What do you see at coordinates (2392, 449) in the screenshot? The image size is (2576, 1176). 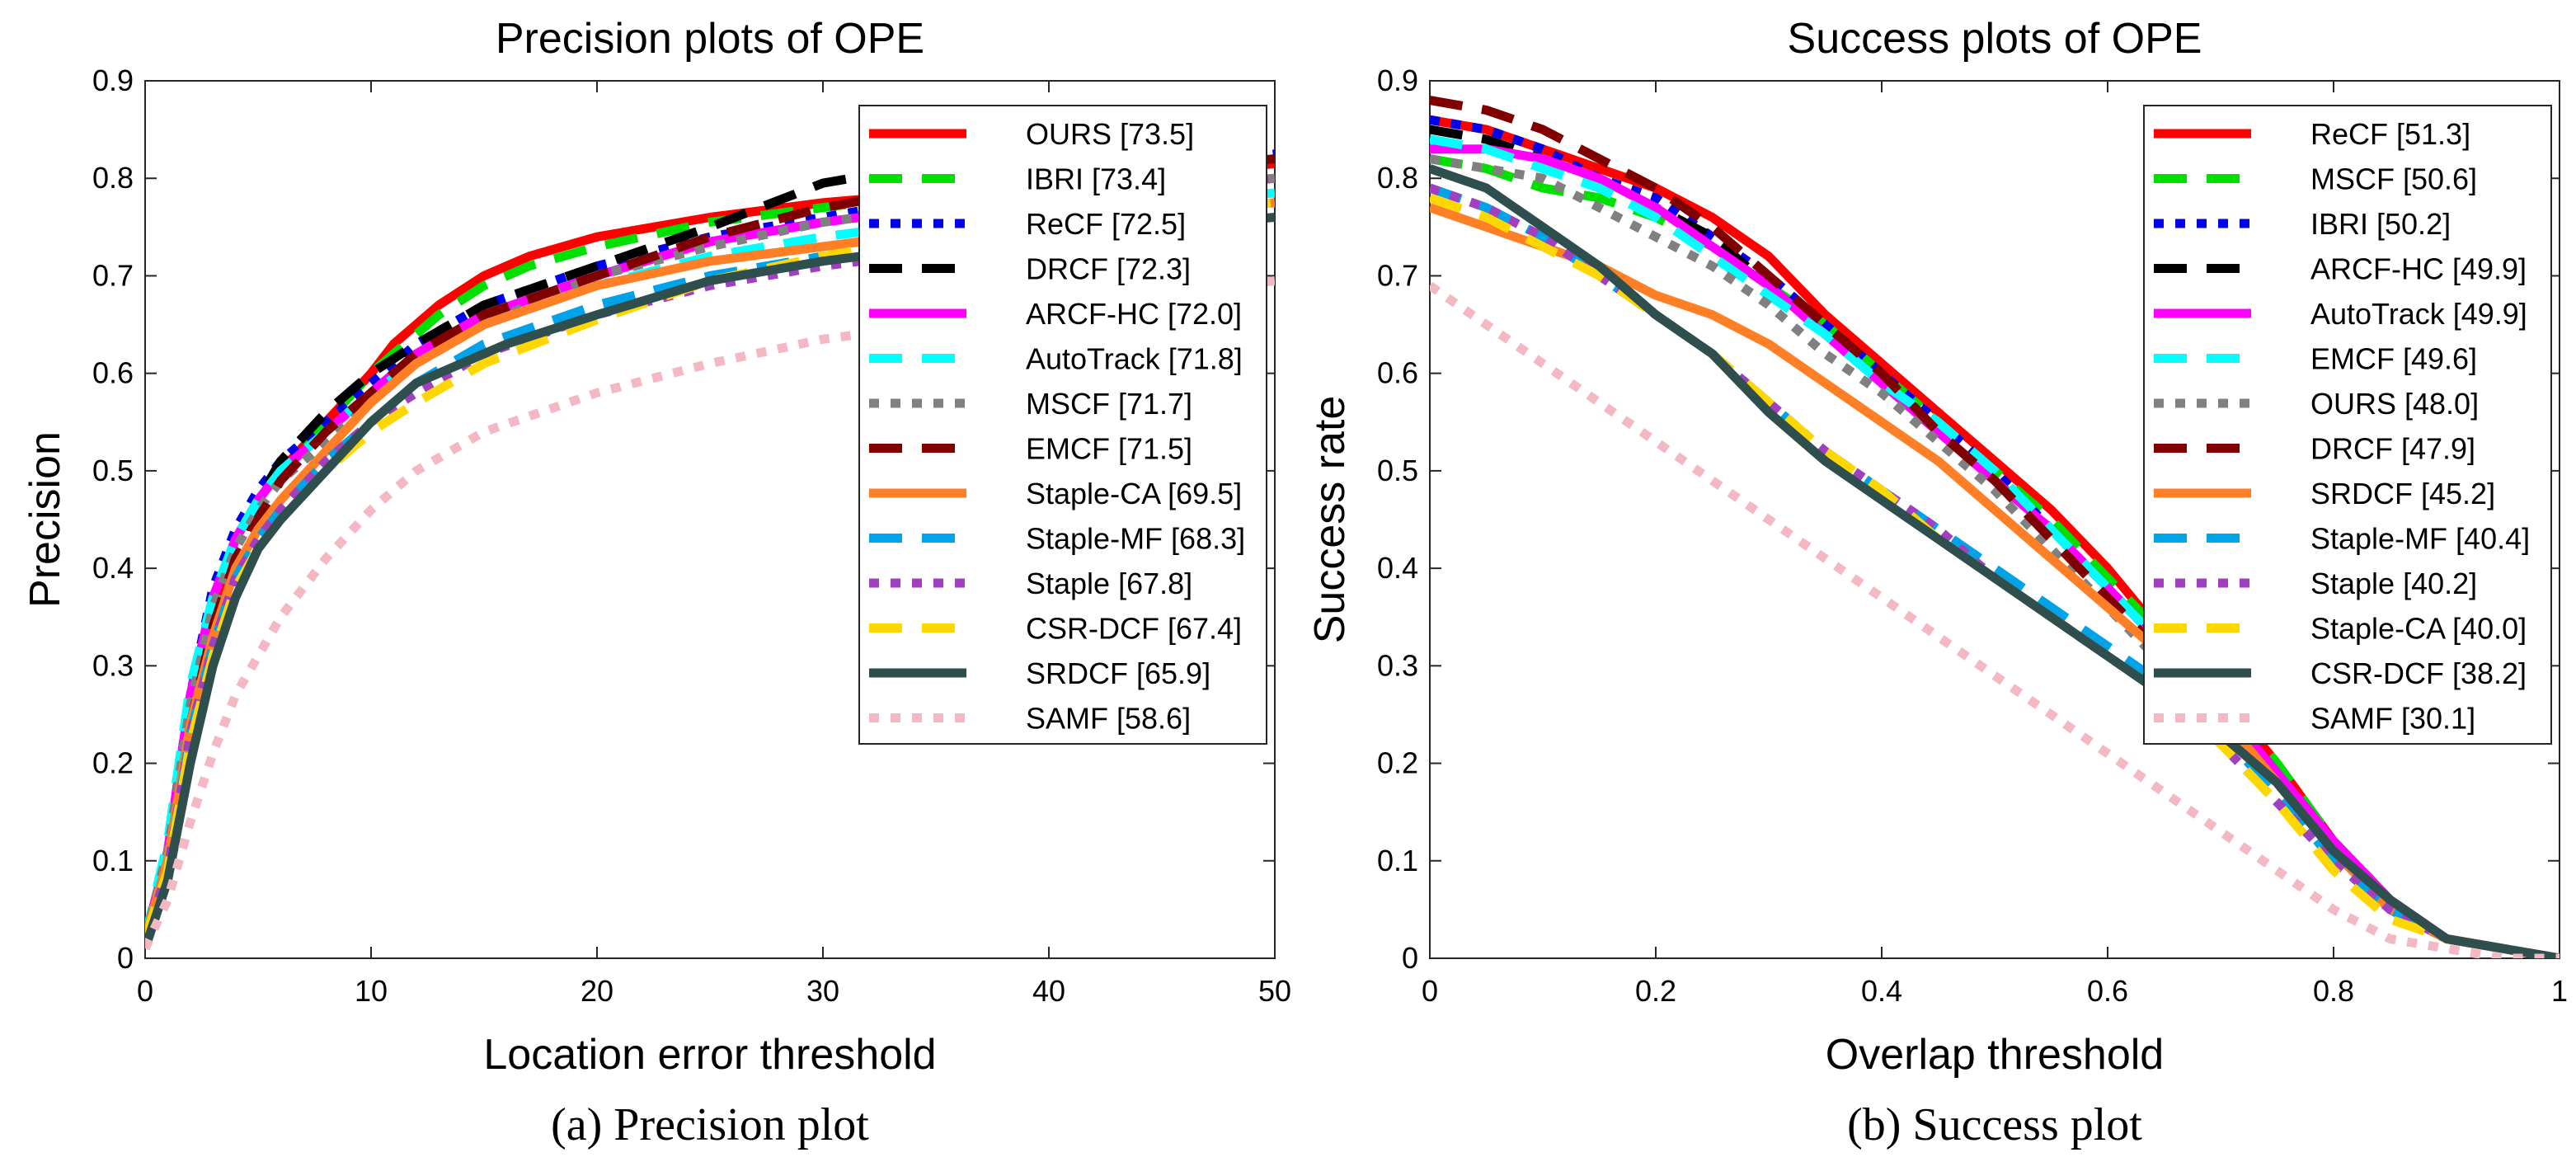 I see `legend-label: DRCF [47.9]` at bounding box center [2392, 449].